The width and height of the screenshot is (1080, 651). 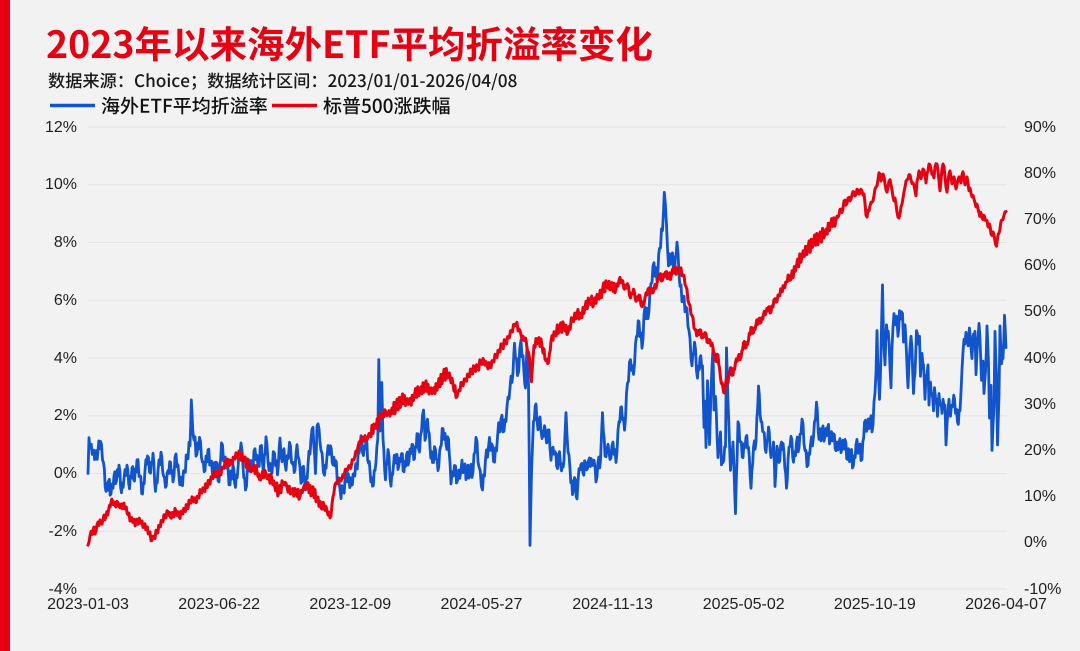 What do you see at coordinates (743, 604) in the screenshot?
I see `x-axis-label: 2025-05-02` at bounding box center [743, 604].